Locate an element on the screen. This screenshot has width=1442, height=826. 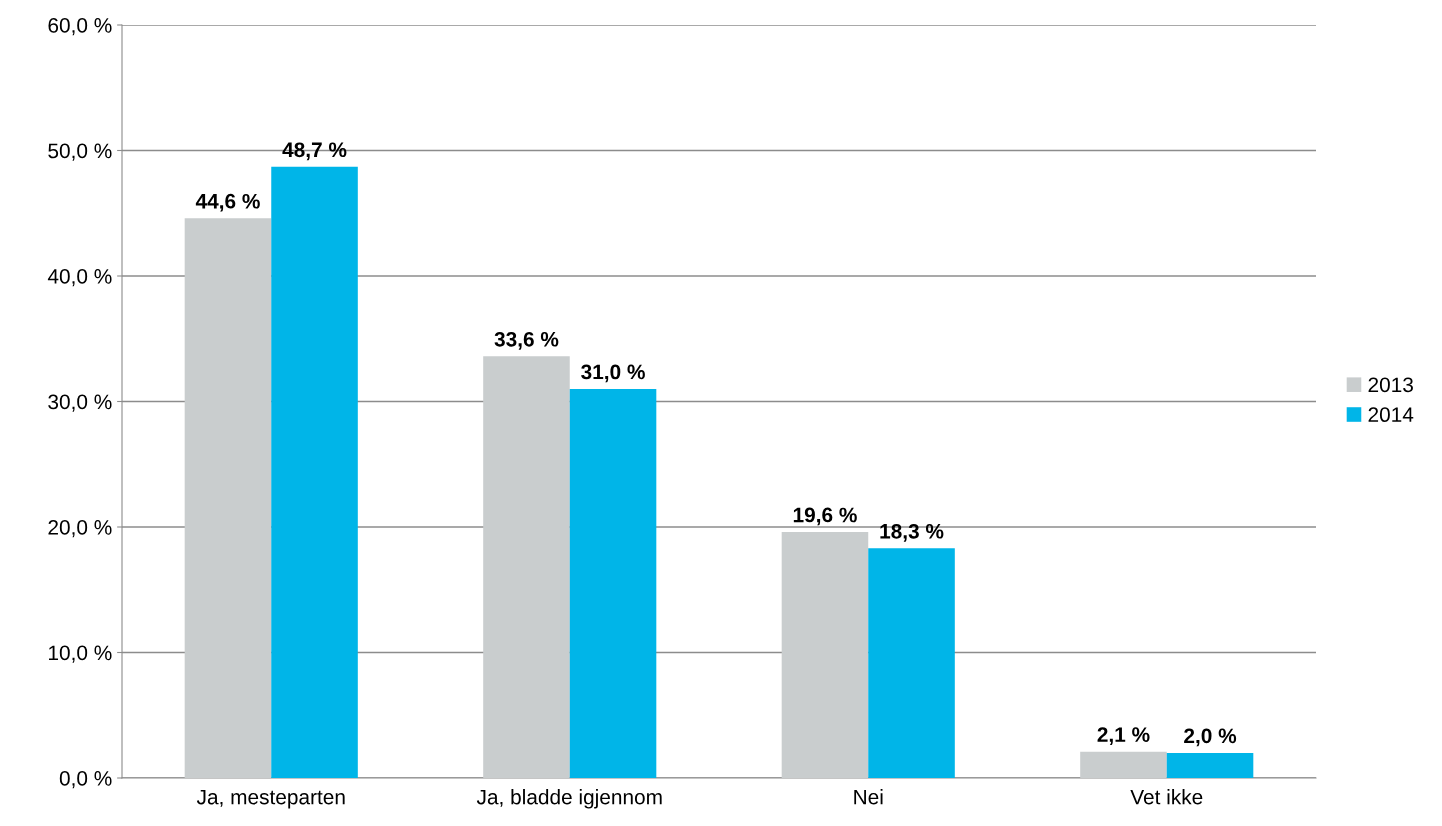
y-tick-label: 10,0 % is located at coordinates (80, 654).